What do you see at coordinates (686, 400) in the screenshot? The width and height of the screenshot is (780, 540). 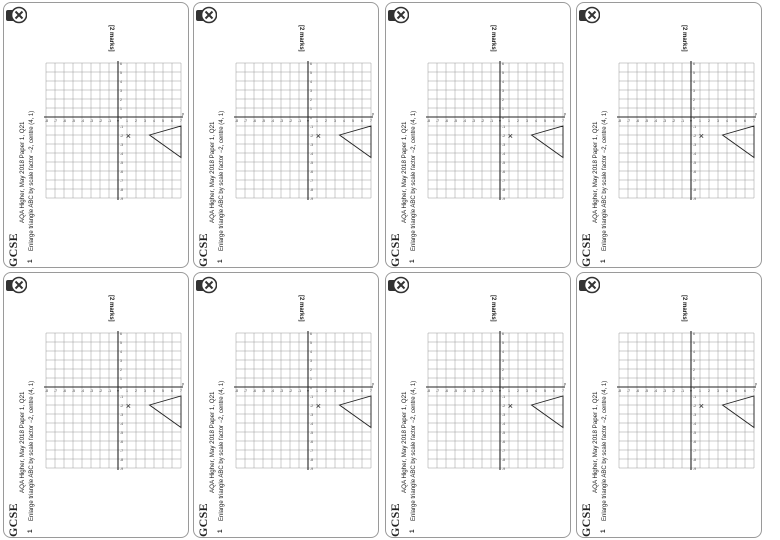 I see `grid-lines` at bounding box center [686, 400].